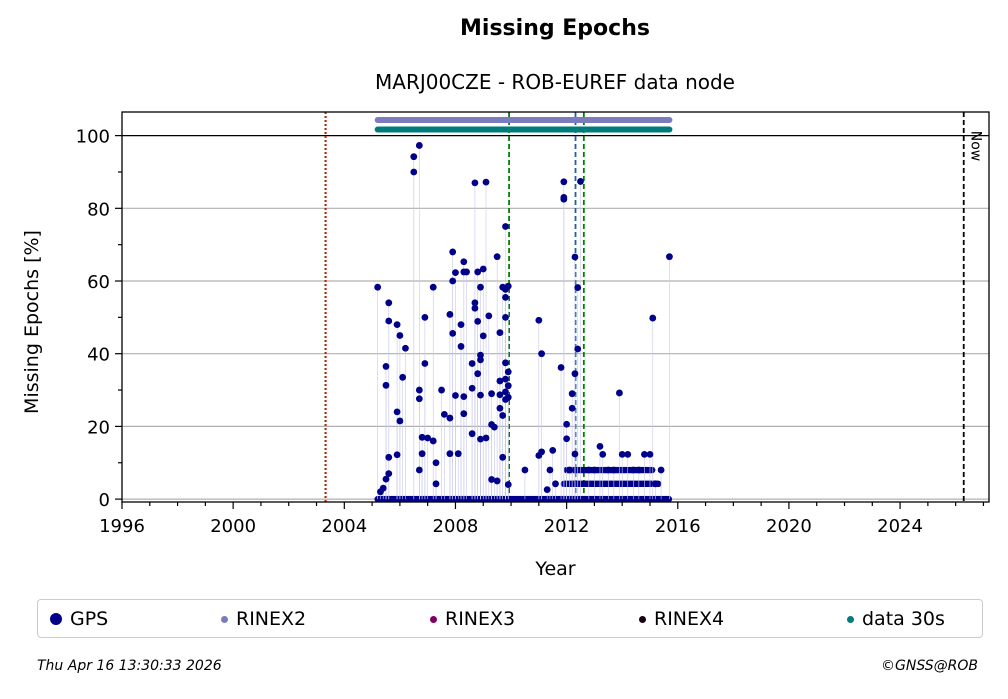 The height and width of the screenshot is (699, 1008). What do you see at coordinates (678, 526) in the screenshot?
I see `x-tick-label-2016: 2016` at bounding box center [678, 526].